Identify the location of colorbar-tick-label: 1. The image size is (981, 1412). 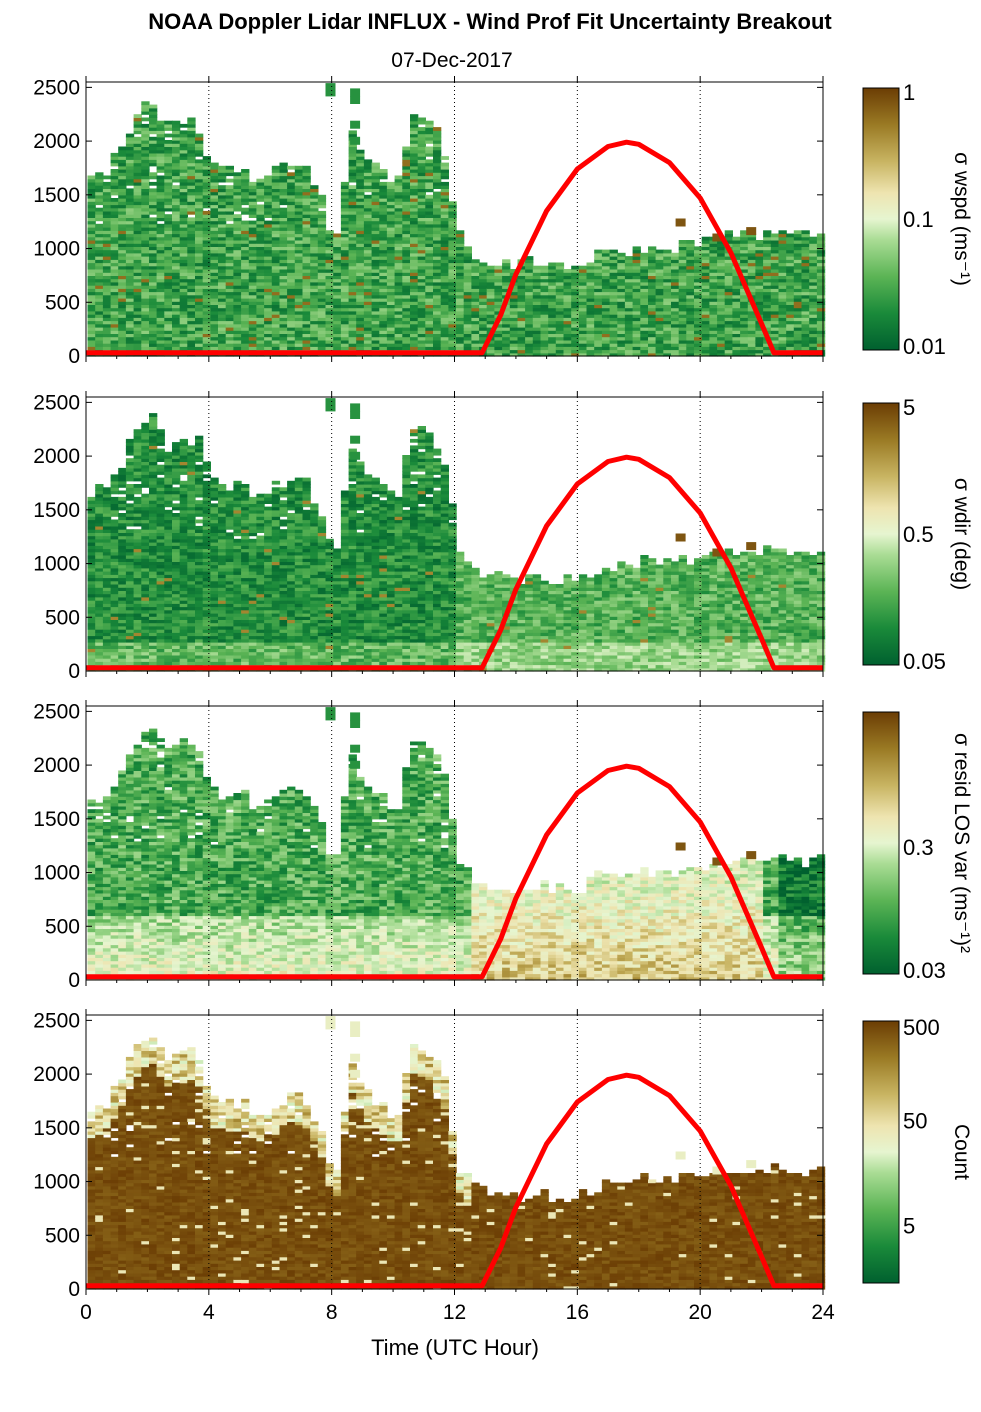
(909, 92).